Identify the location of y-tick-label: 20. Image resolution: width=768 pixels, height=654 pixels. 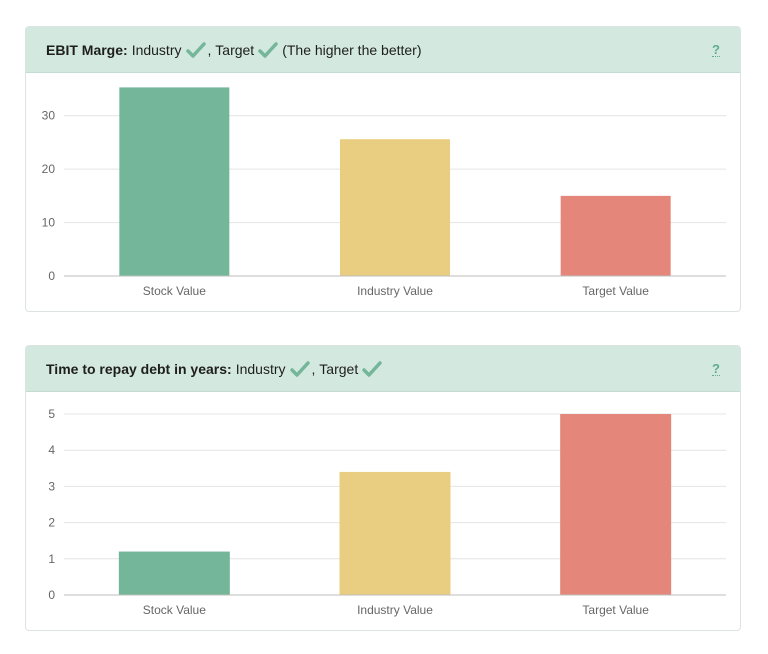
(49, 169).